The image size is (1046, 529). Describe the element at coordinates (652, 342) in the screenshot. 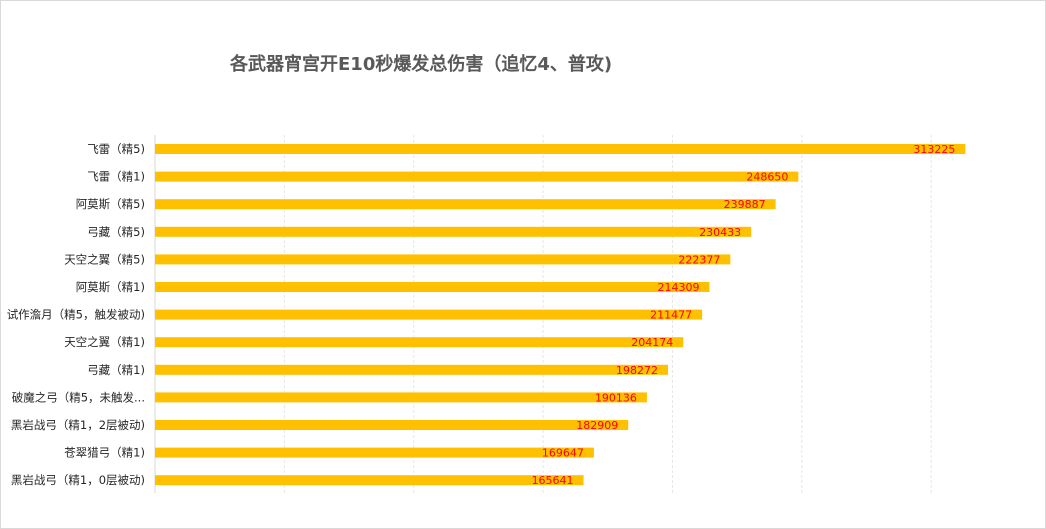

I see `data-label: 204174` at that location.